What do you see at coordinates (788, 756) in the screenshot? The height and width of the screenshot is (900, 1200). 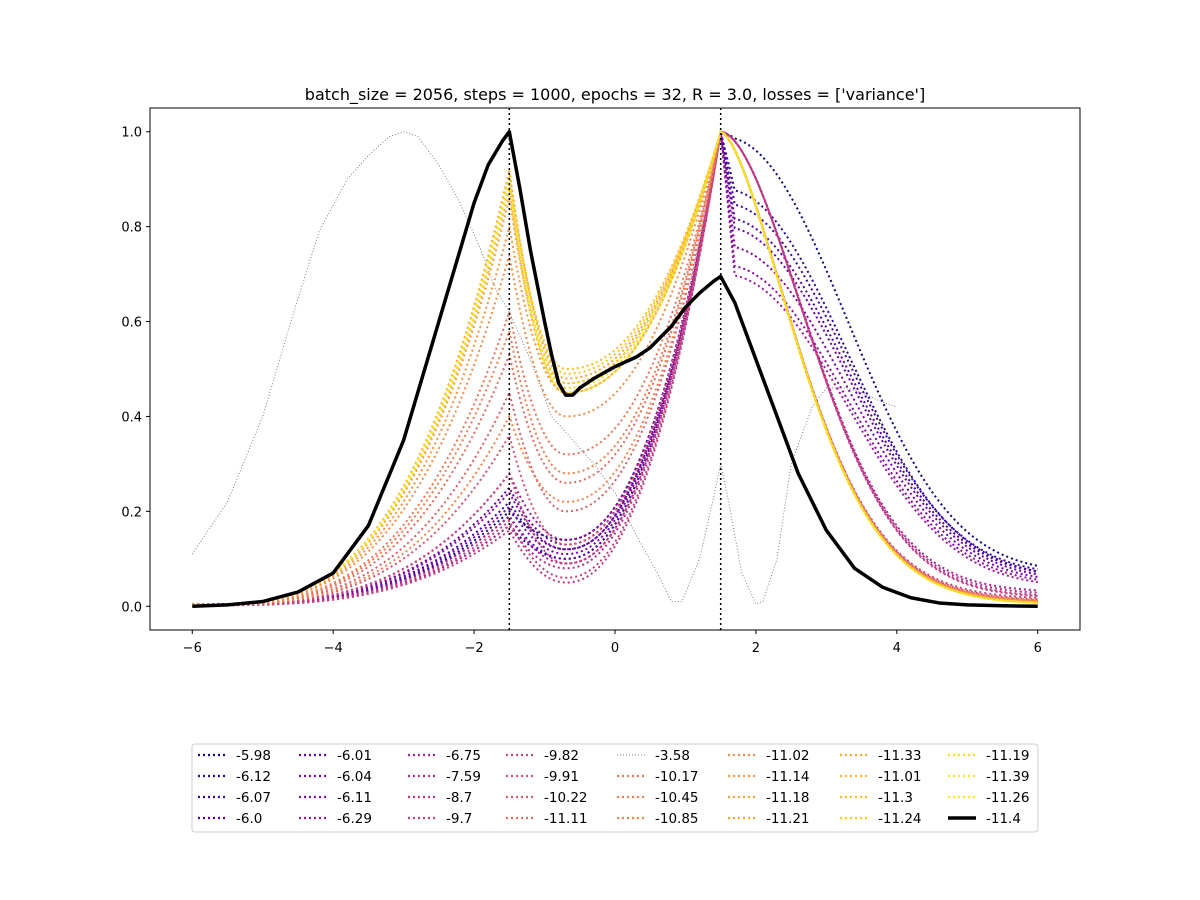 I see `legend-label: -11.02` at bounding box center [788, 756].